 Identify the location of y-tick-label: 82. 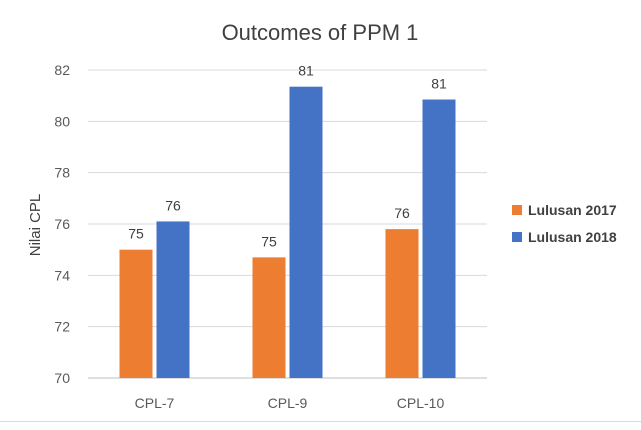
(62, 70).